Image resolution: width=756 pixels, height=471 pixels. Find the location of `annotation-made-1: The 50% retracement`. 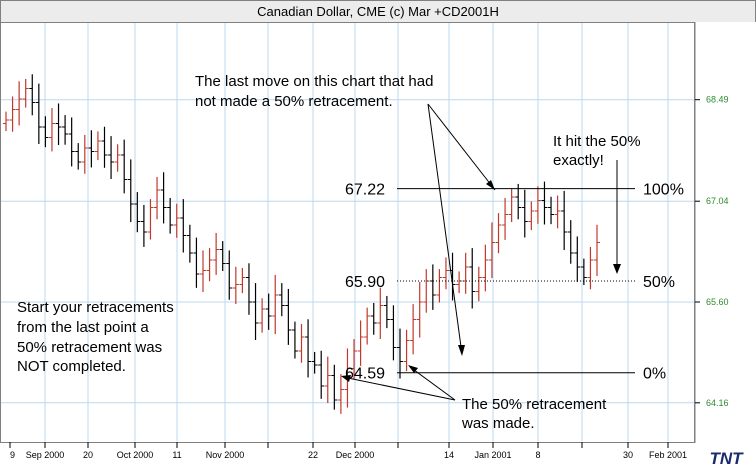

annotation-made-1: The 50% retracement is located at coordinates (534, 404).